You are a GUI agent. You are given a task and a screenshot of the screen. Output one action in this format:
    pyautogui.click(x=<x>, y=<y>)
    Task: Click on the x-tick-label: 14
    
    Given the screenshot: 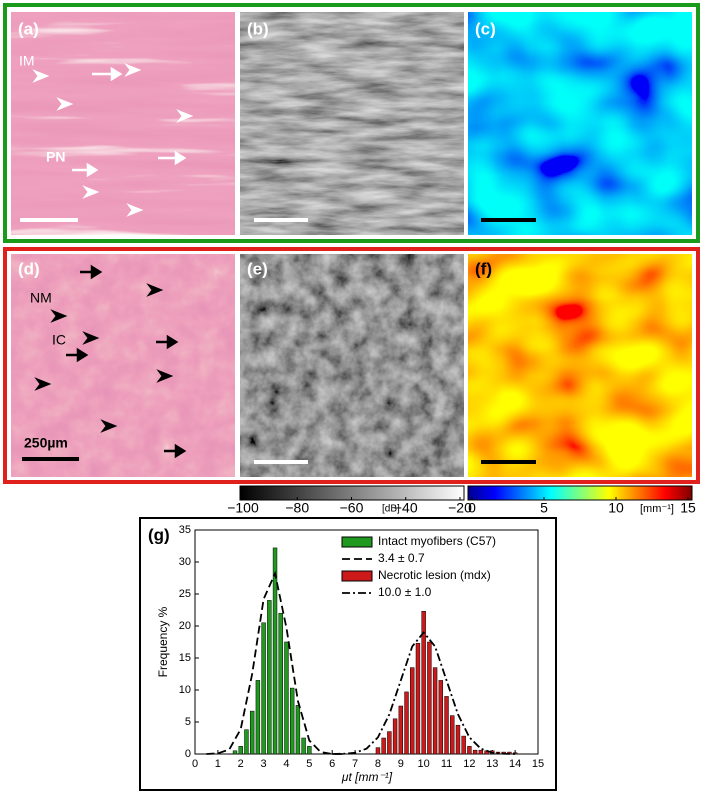 What is the action you would take?
    pyautogui.click(x=515, y=764)
    